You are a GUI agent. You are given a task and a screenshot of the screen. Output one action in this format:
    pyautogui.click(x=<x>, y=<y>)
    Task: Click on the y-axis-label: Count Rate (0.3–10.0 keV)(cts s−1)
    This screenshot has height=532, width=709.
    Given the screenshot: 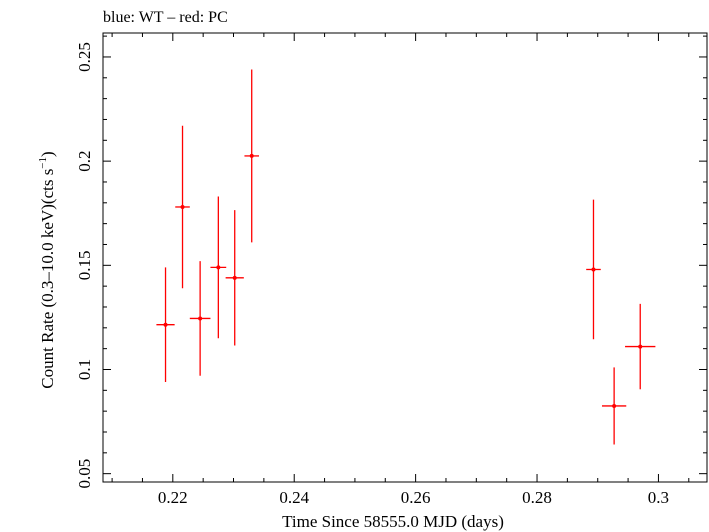 What is the action you would take?
    pyautogui.click(x=47, y=269)
    